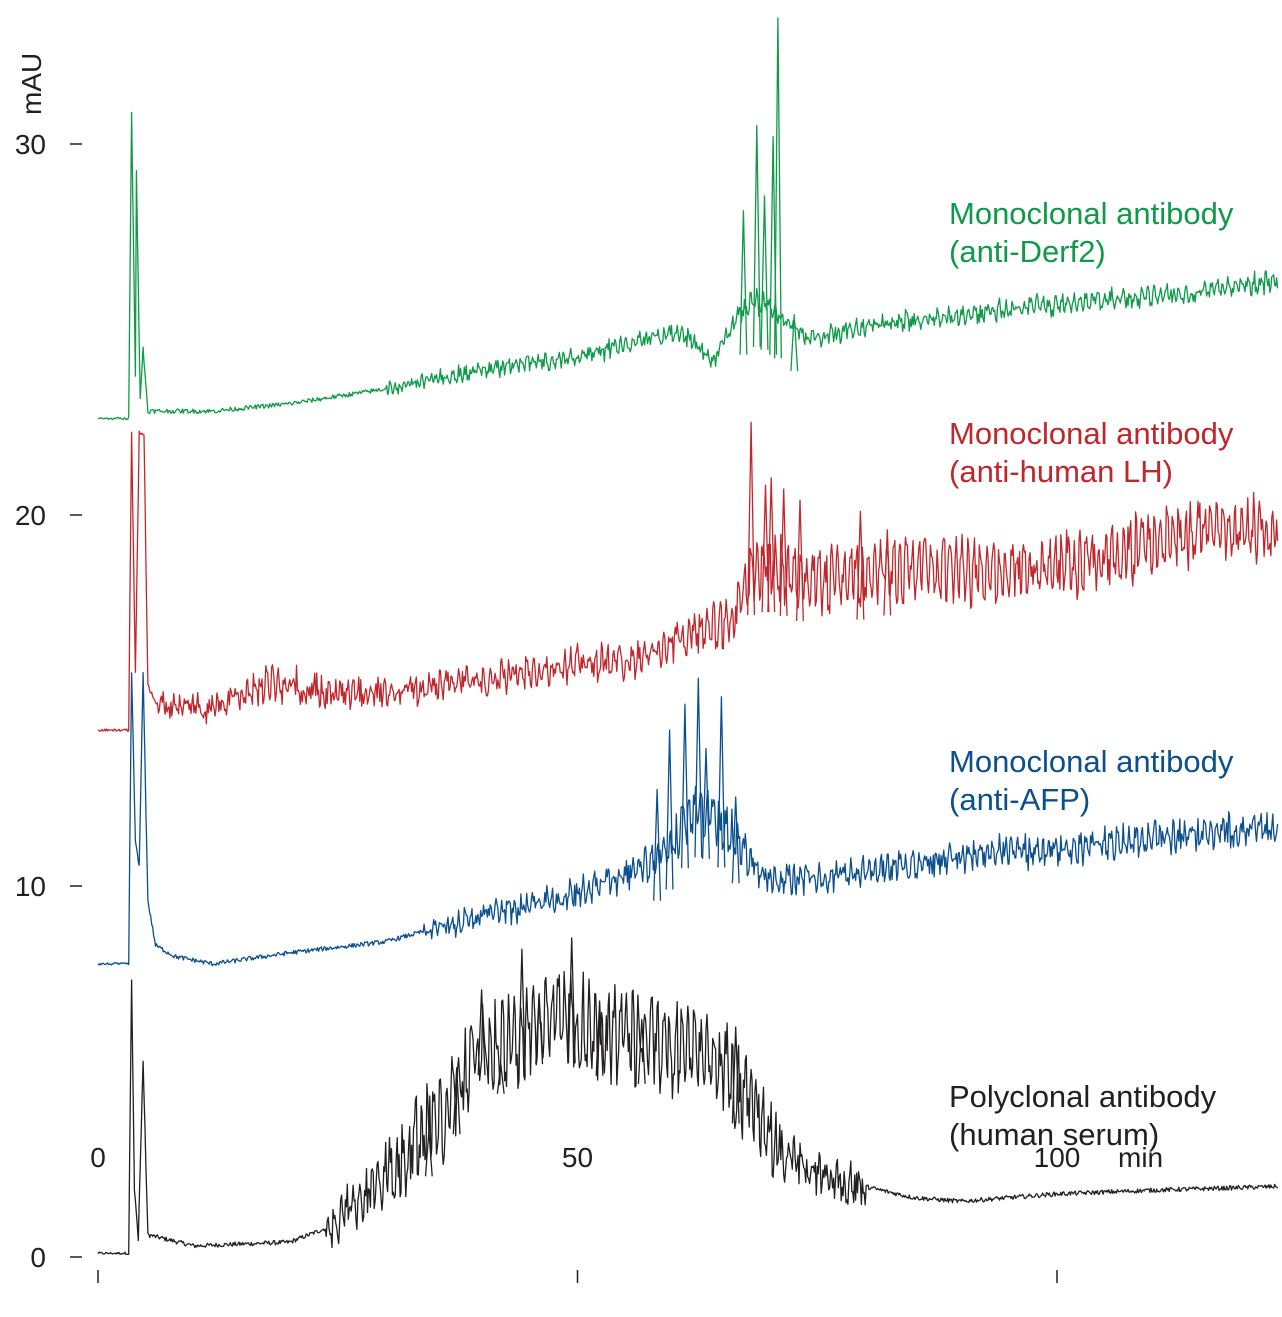  Describe the element at coordinates (30, 515) in the screenshot. I see `y-tick-label: 20` at that location.